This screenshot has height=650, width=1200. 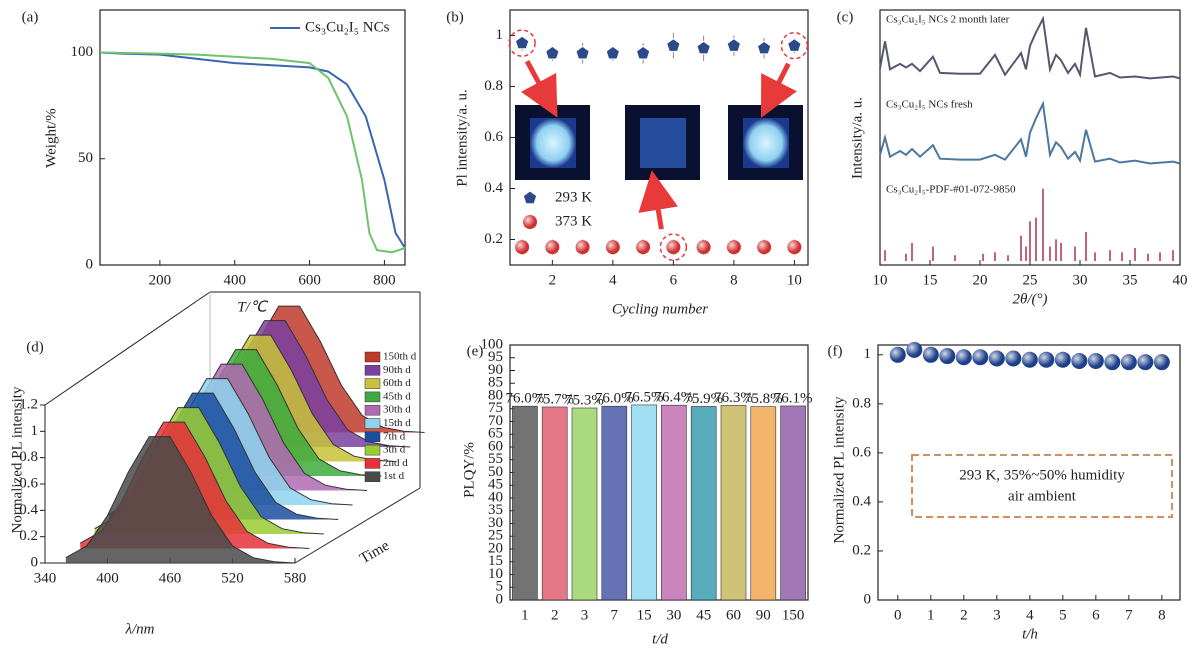 What do you see at coordinates (232, 578) in the screenshot?
I see `x-tick-label: 520` at bounding box center [232, 578].